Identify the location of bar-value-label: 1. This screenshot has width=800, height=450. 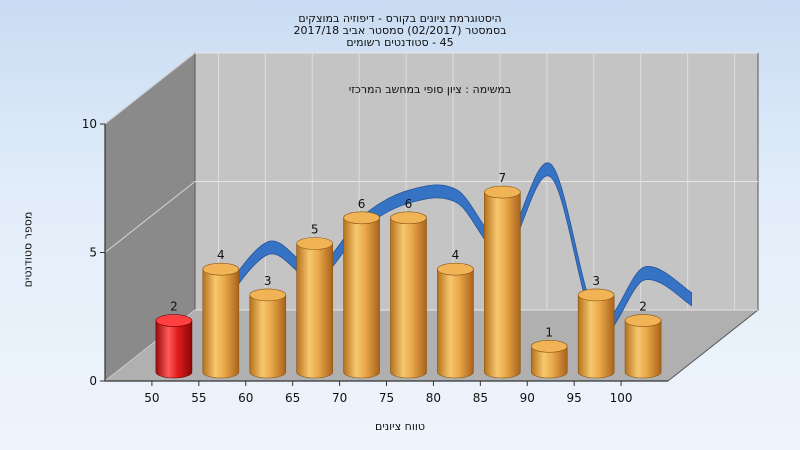
(549, 332).